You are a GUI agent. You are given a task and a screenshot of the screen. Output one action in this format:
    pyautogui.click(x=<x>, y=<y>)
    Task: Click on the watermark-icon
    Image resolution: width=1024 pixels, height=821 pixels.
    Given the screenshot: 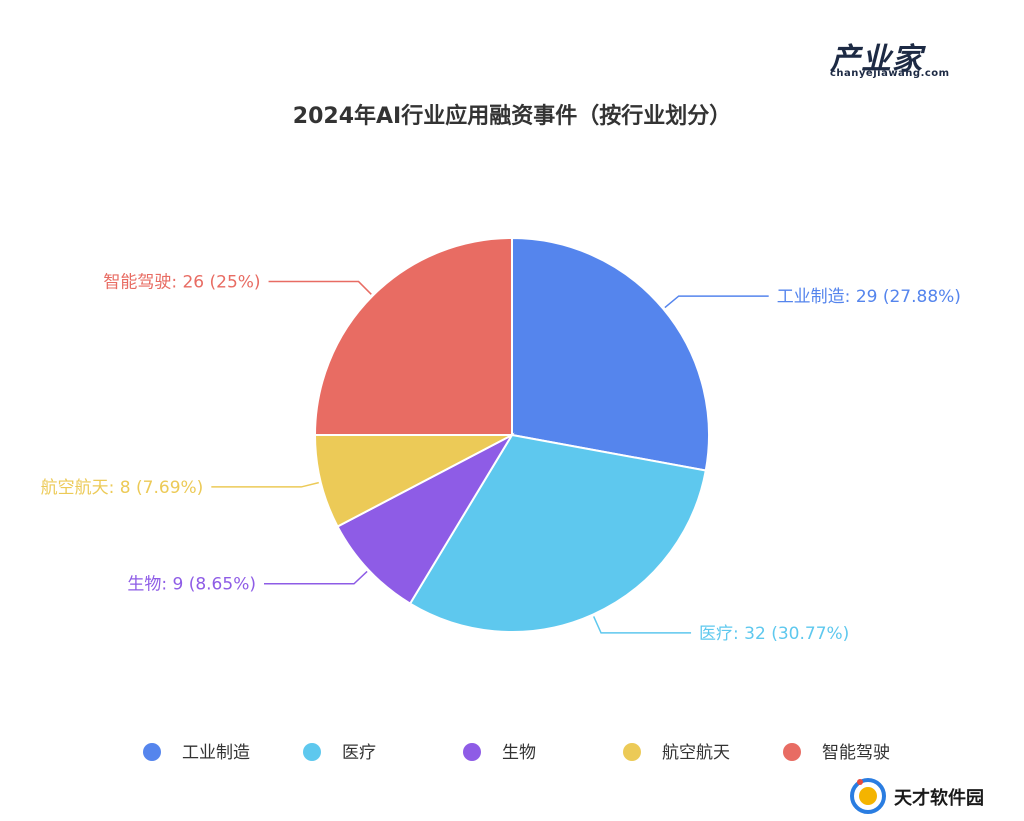 What is the action you would take?
    pyautogui.click(x=868, y=796)
    